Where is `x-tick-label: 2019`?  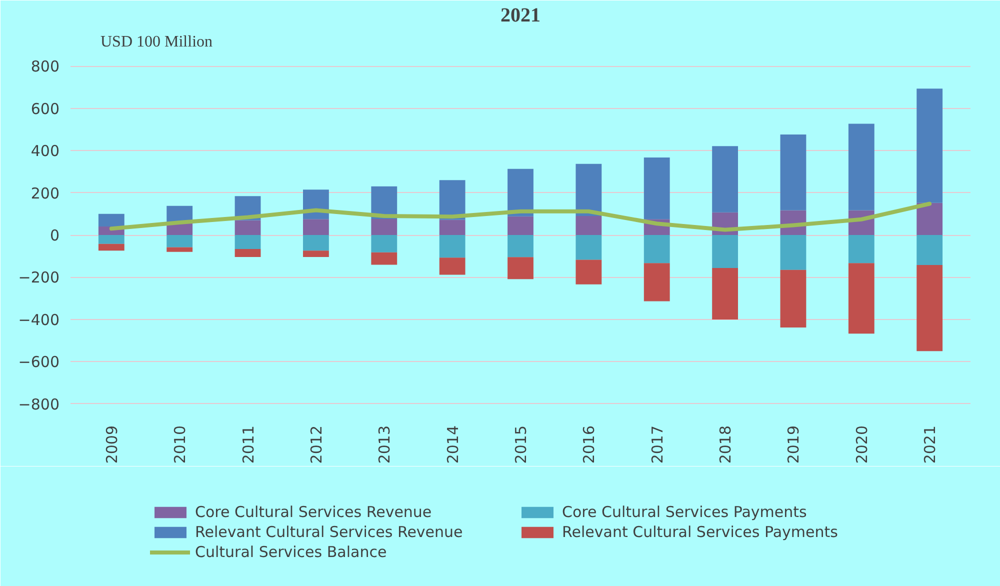
x-tick-label: 2019 is located at coordinates (793, 444).